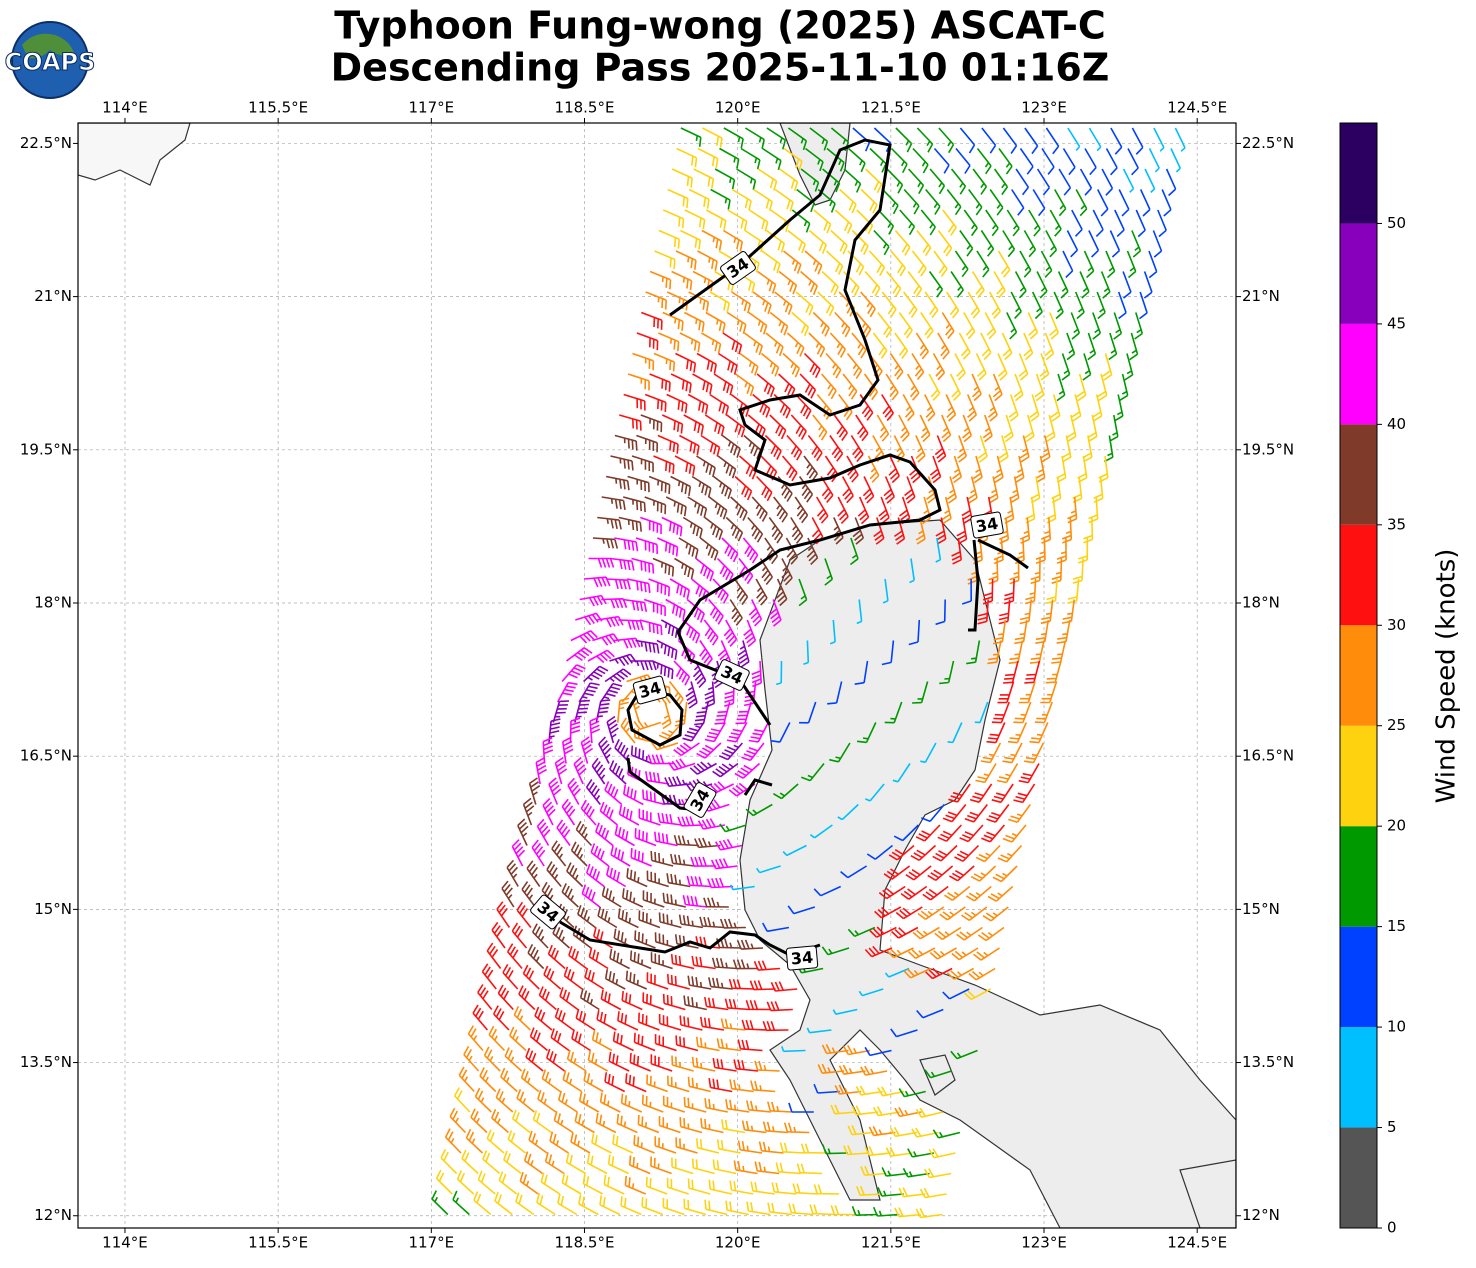 This screenshot has height=1268, width=1476. I want to click on x-tick-label: 121.5°E, so click(891, 1243).